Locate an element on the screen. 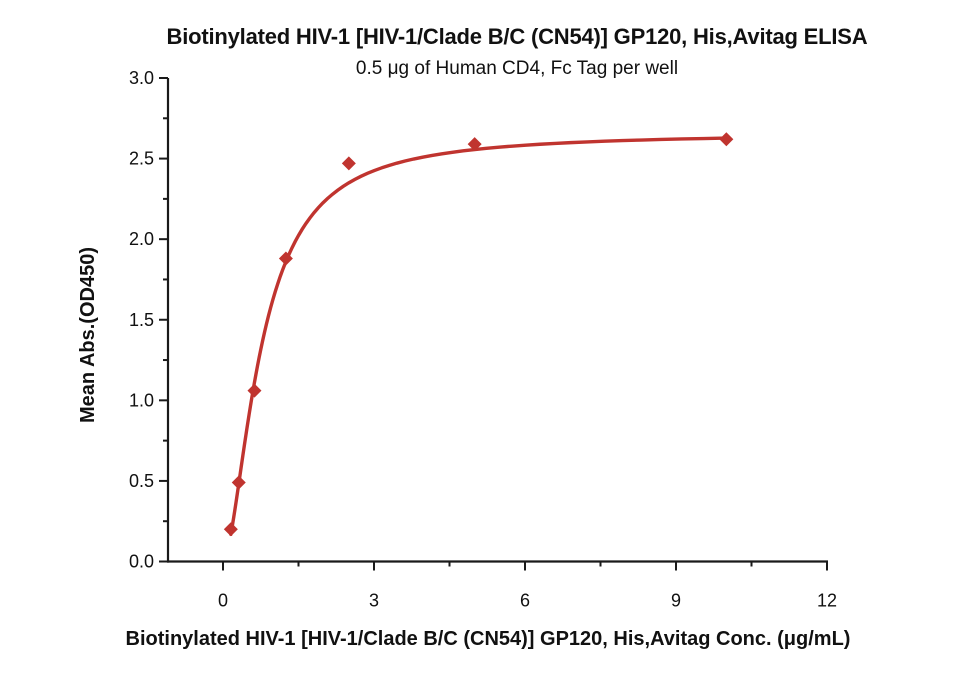 The image size is (960, 674). y-tick-label: 2.5 is located at coordinates (141, 159).